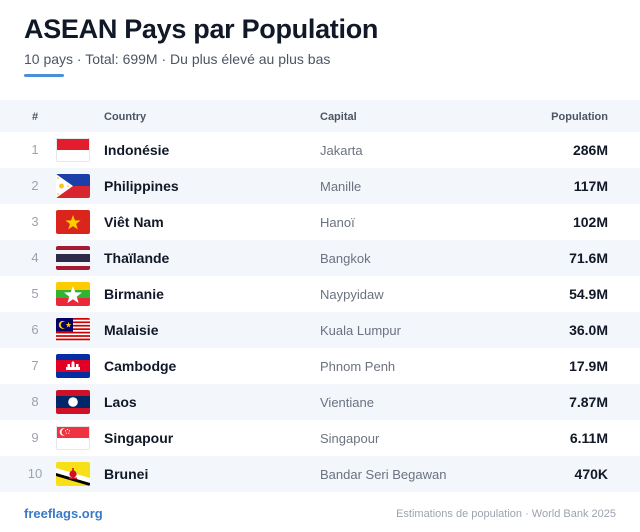 The image size is (640, 532). Describe the element at coordinates (588, 366) in the screenshot. I see `row-population: 17.9M` at that location.